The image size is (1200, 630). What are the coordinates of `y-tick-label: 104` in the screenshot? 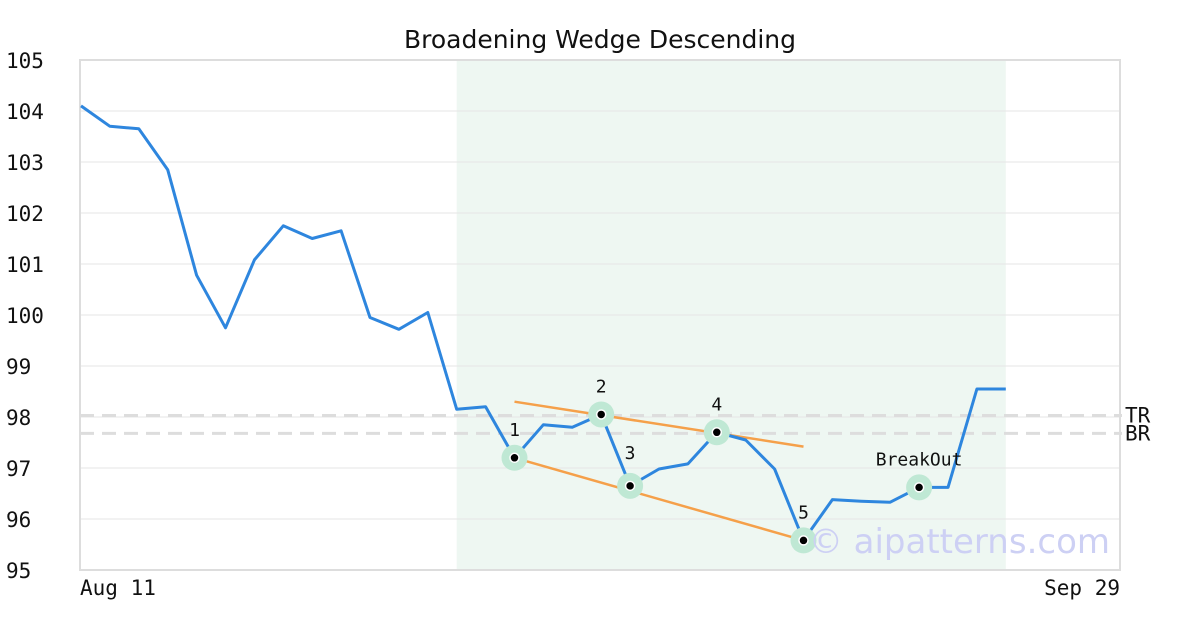 It's located at (25, 112).